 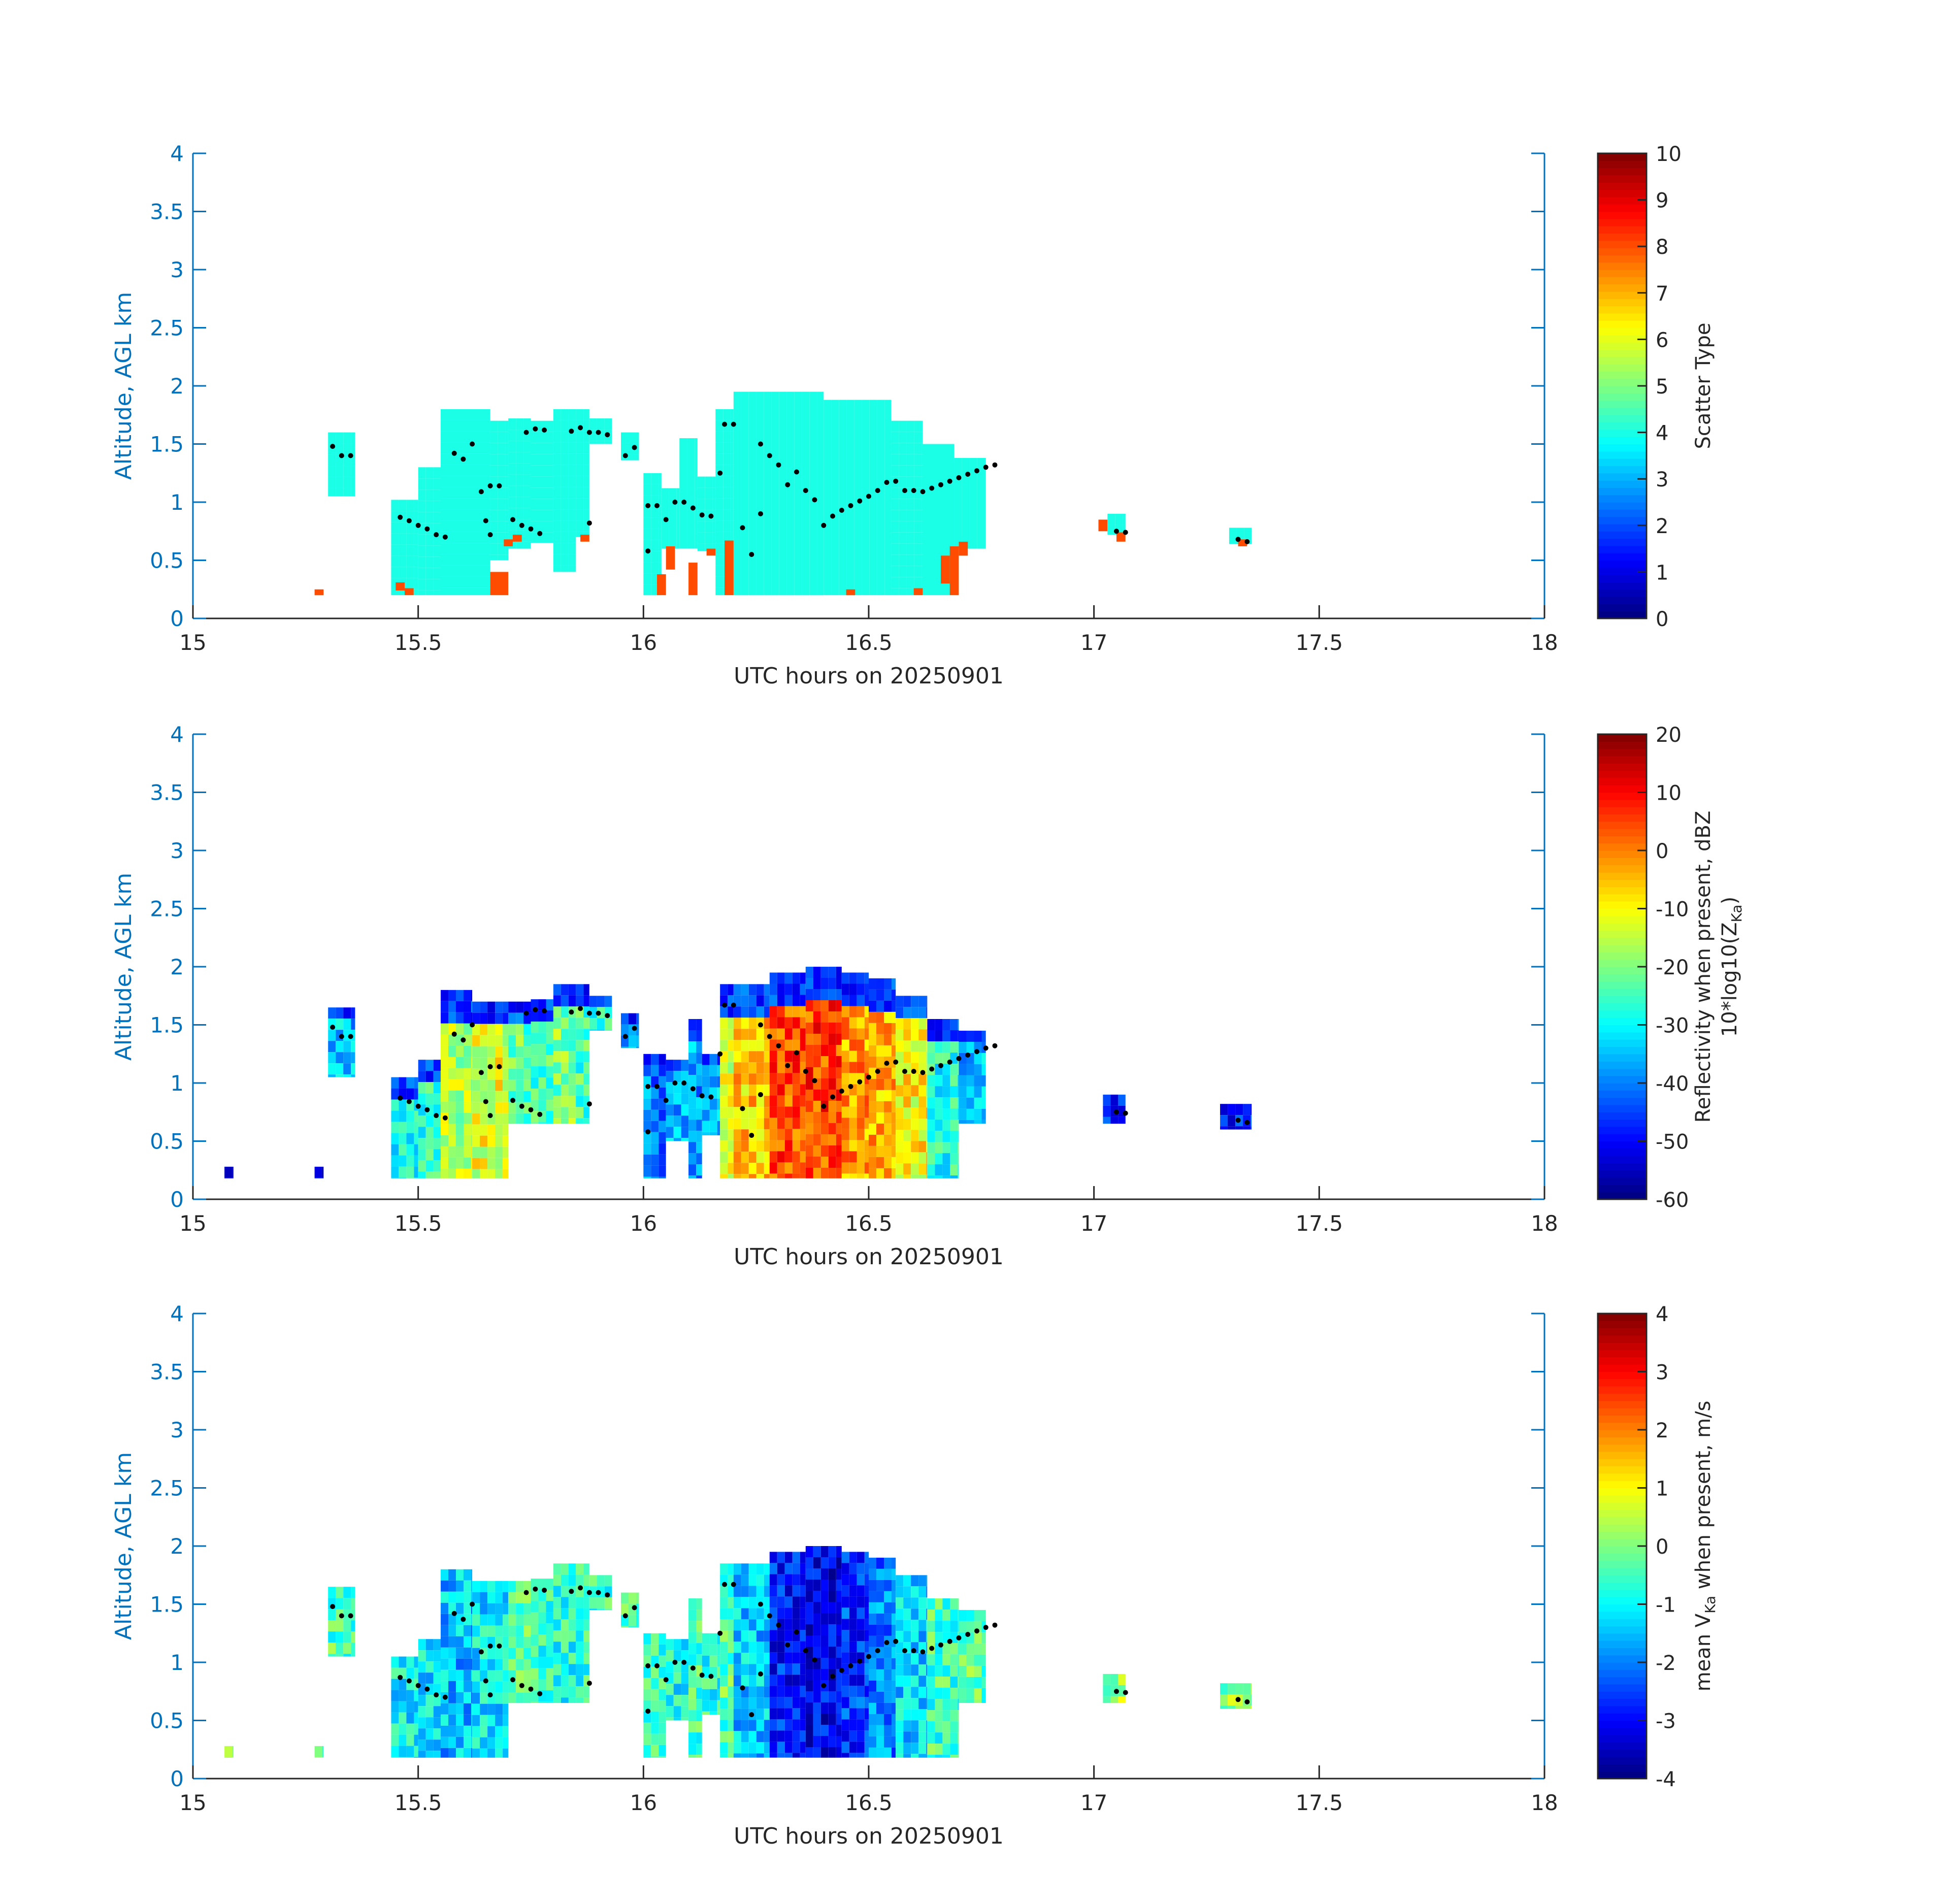 I want to click on colorbar-tick-label: -1, so click(x=1666, y=1606).